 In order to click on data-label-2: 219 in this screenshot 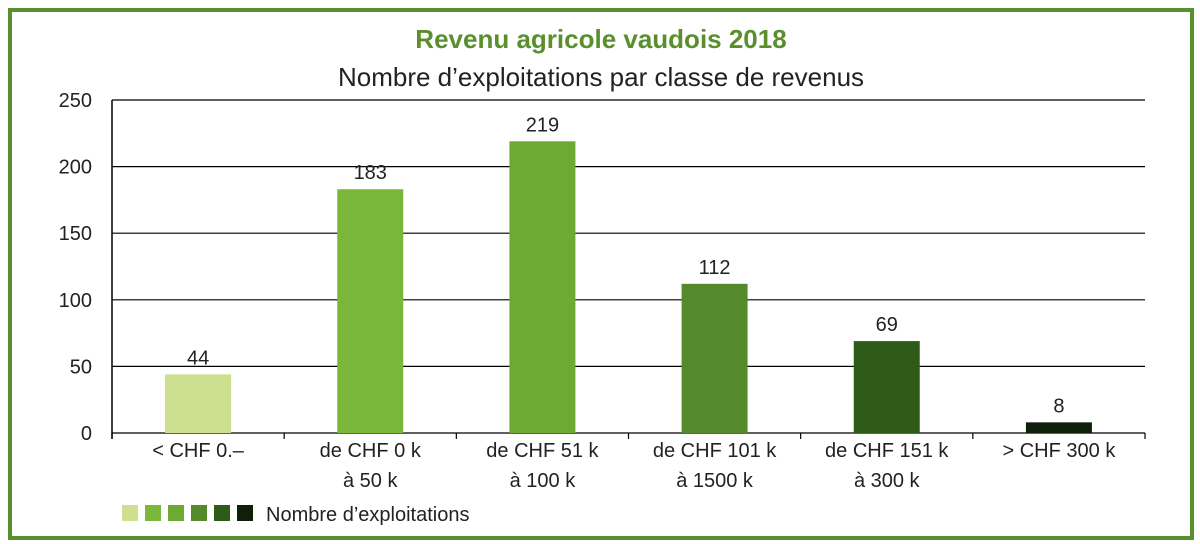, I will do `click(542, 125)`.